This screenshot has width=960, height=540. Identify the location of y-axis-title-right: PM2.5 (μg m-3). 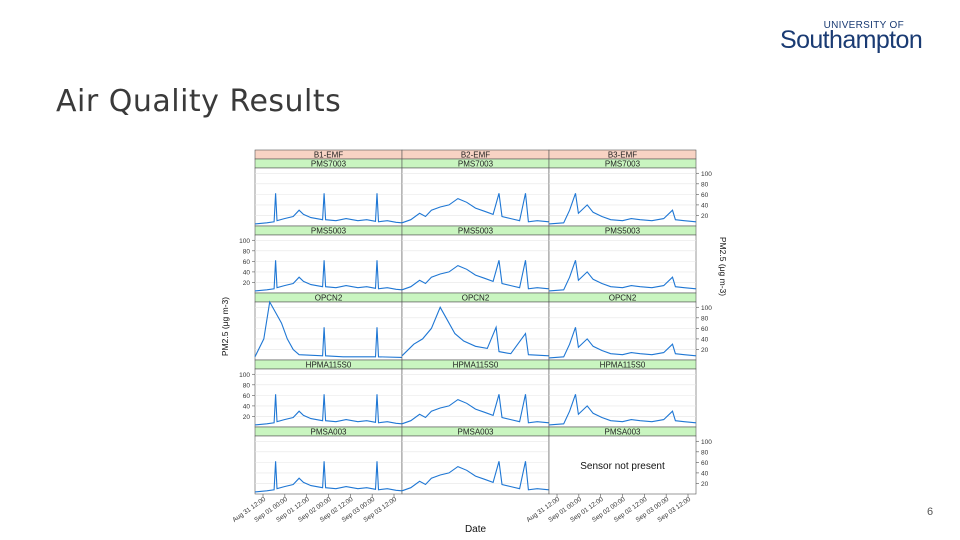
(723, 266).